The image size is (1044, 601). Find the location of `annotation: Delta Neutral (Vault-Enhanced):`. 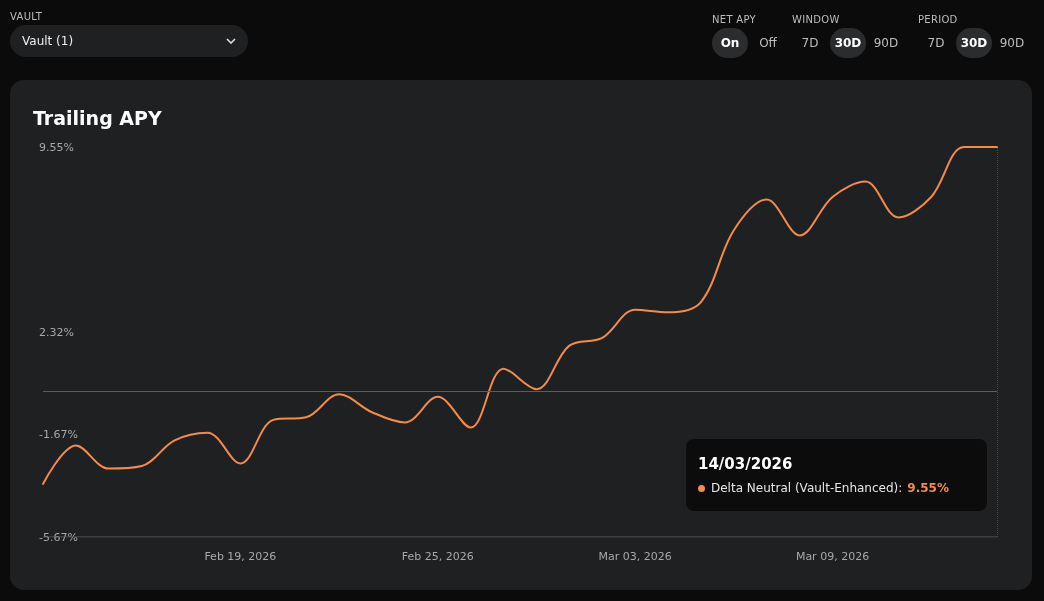

annotation: Delta Neutral (Vault-Enhanced): is located at coordinates (807, 488).